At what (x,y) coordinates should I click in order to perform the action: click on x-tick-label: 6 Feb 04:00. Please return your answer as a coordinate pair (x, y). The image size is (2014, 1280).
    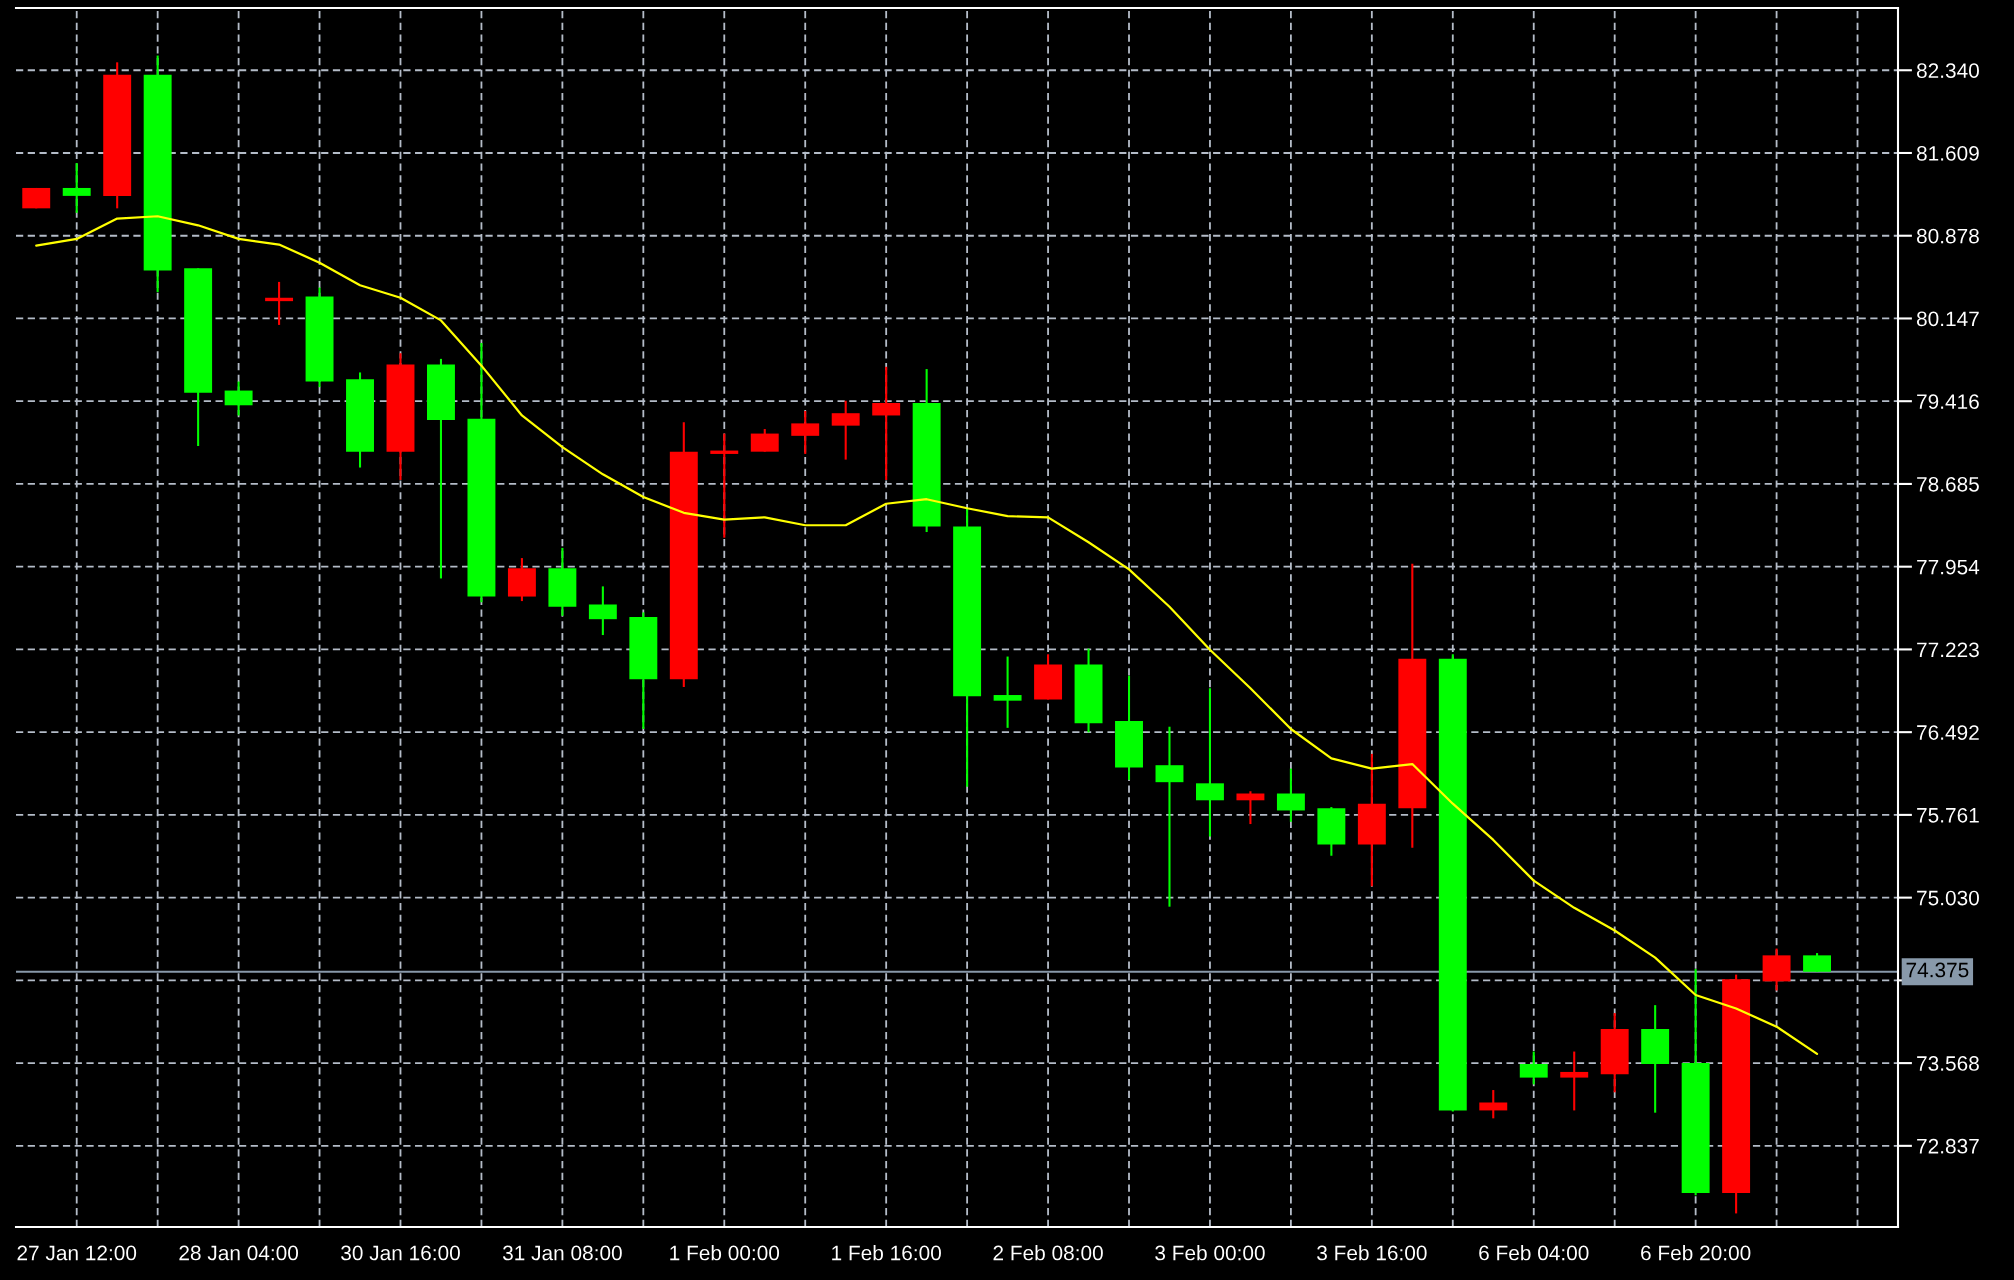
    Looking at the image, I should click on (1534, 1253).